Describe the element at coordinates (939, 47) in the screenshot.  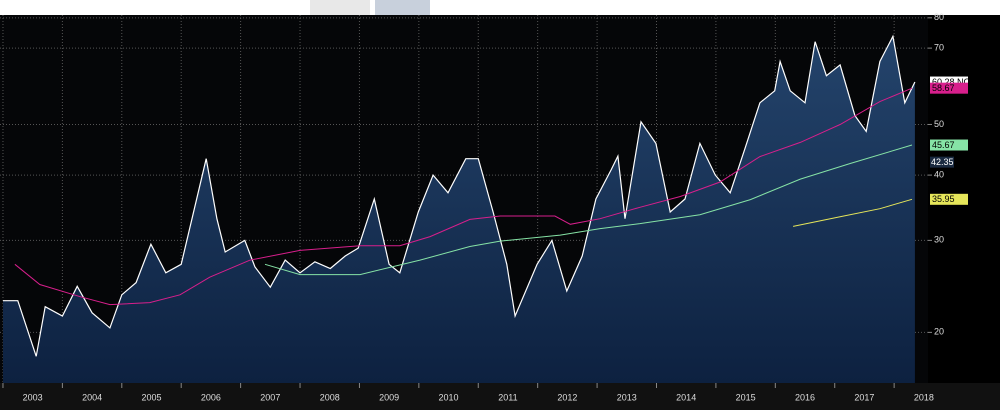
I see `y-tick-label: 70` at that location.